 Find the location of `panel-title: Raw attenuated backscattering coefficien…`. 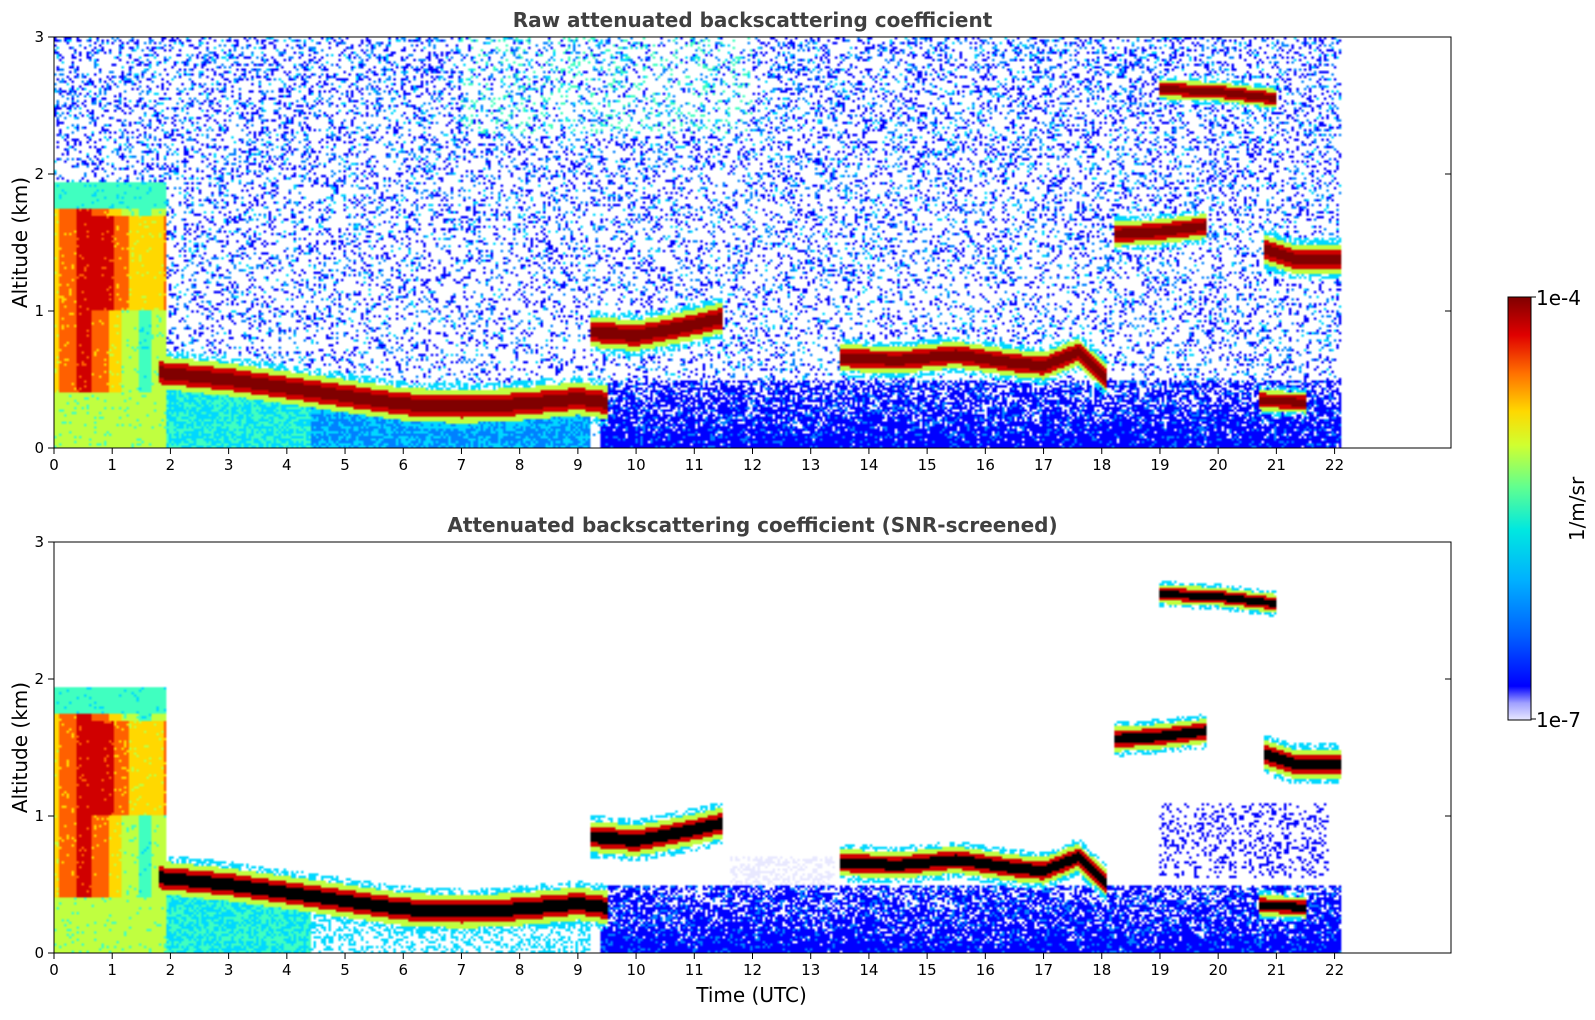

panel-title: Raw attenuated backscattering coefficien… is located at coordinates (753, 20).